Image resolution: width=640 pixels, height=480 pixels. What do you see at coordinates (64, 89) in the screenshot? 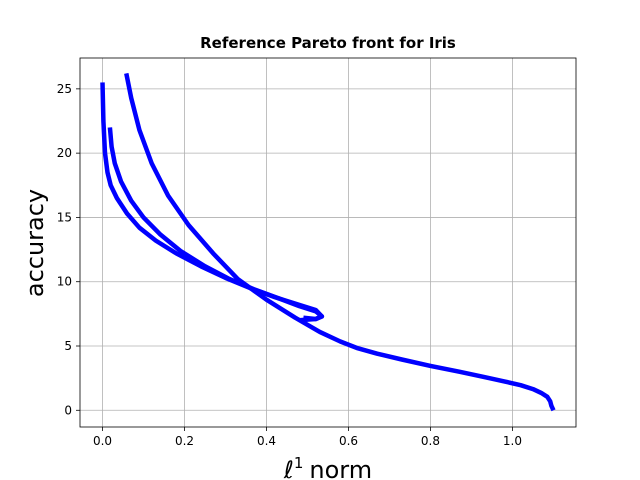
I see `y-tick-label: 25` at bounding box center [64, 89].